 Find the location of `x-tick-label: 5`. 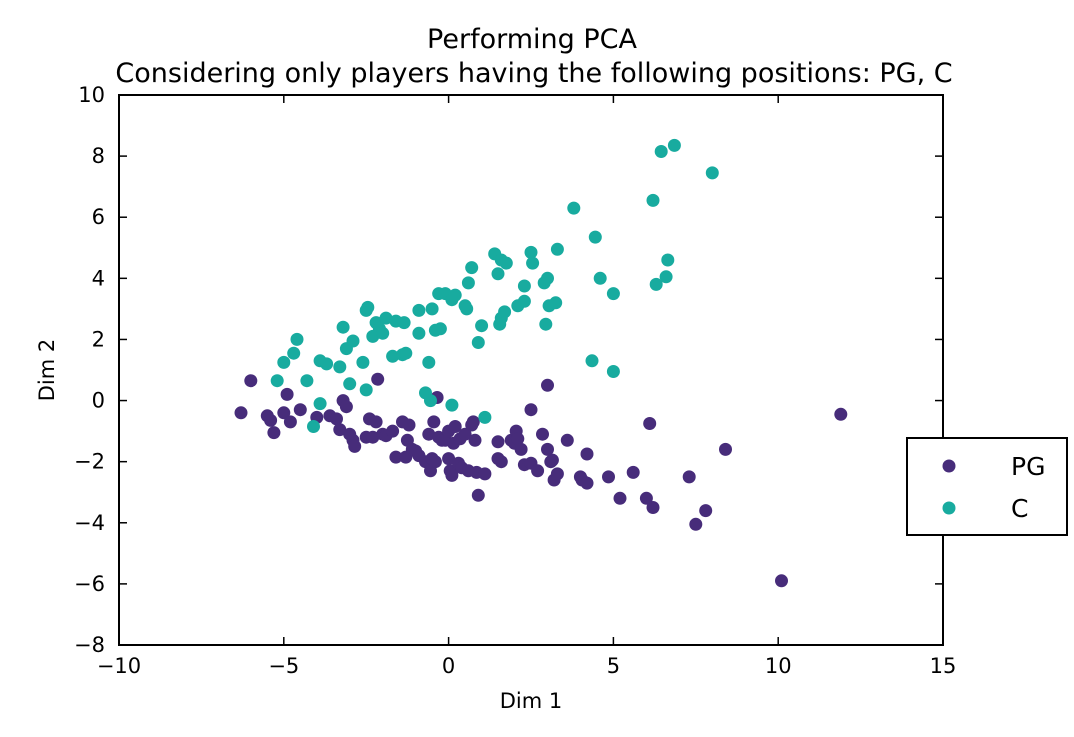

x-tick-label: 5 is located at coordinates (613, 666).